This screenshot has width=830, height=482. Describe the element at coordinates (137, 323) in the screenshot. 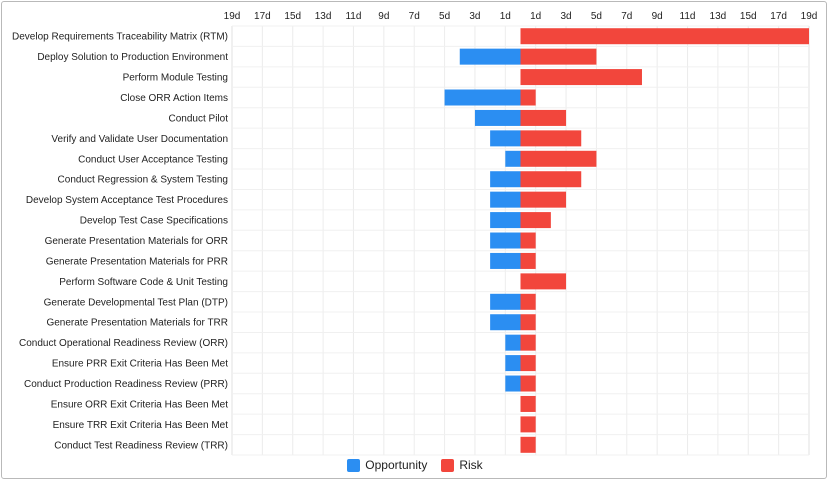

I see `category-label: Generate Presentation Materials for TRR` at that location.